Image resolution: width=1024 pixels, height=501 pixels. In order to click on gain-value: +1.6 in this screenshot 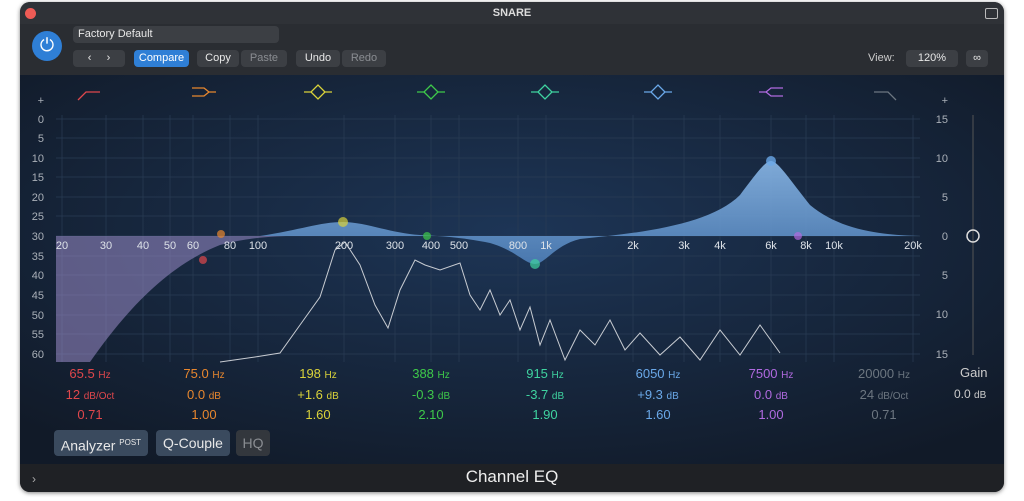, I will do `click(310, 394)`.